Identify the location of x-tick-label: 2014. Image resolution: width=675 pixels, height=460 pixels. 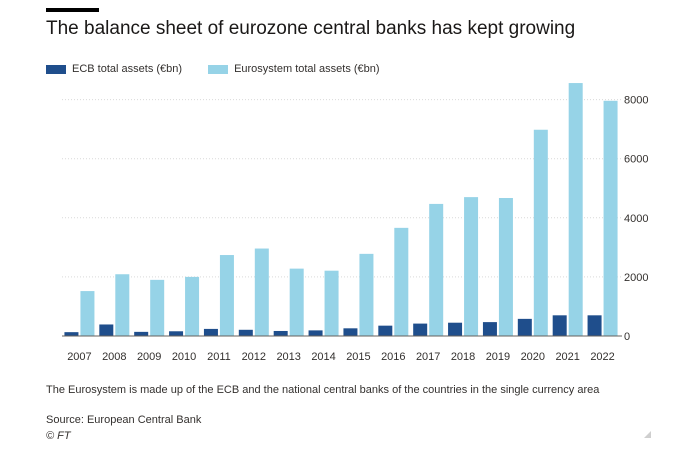
(323, 357).